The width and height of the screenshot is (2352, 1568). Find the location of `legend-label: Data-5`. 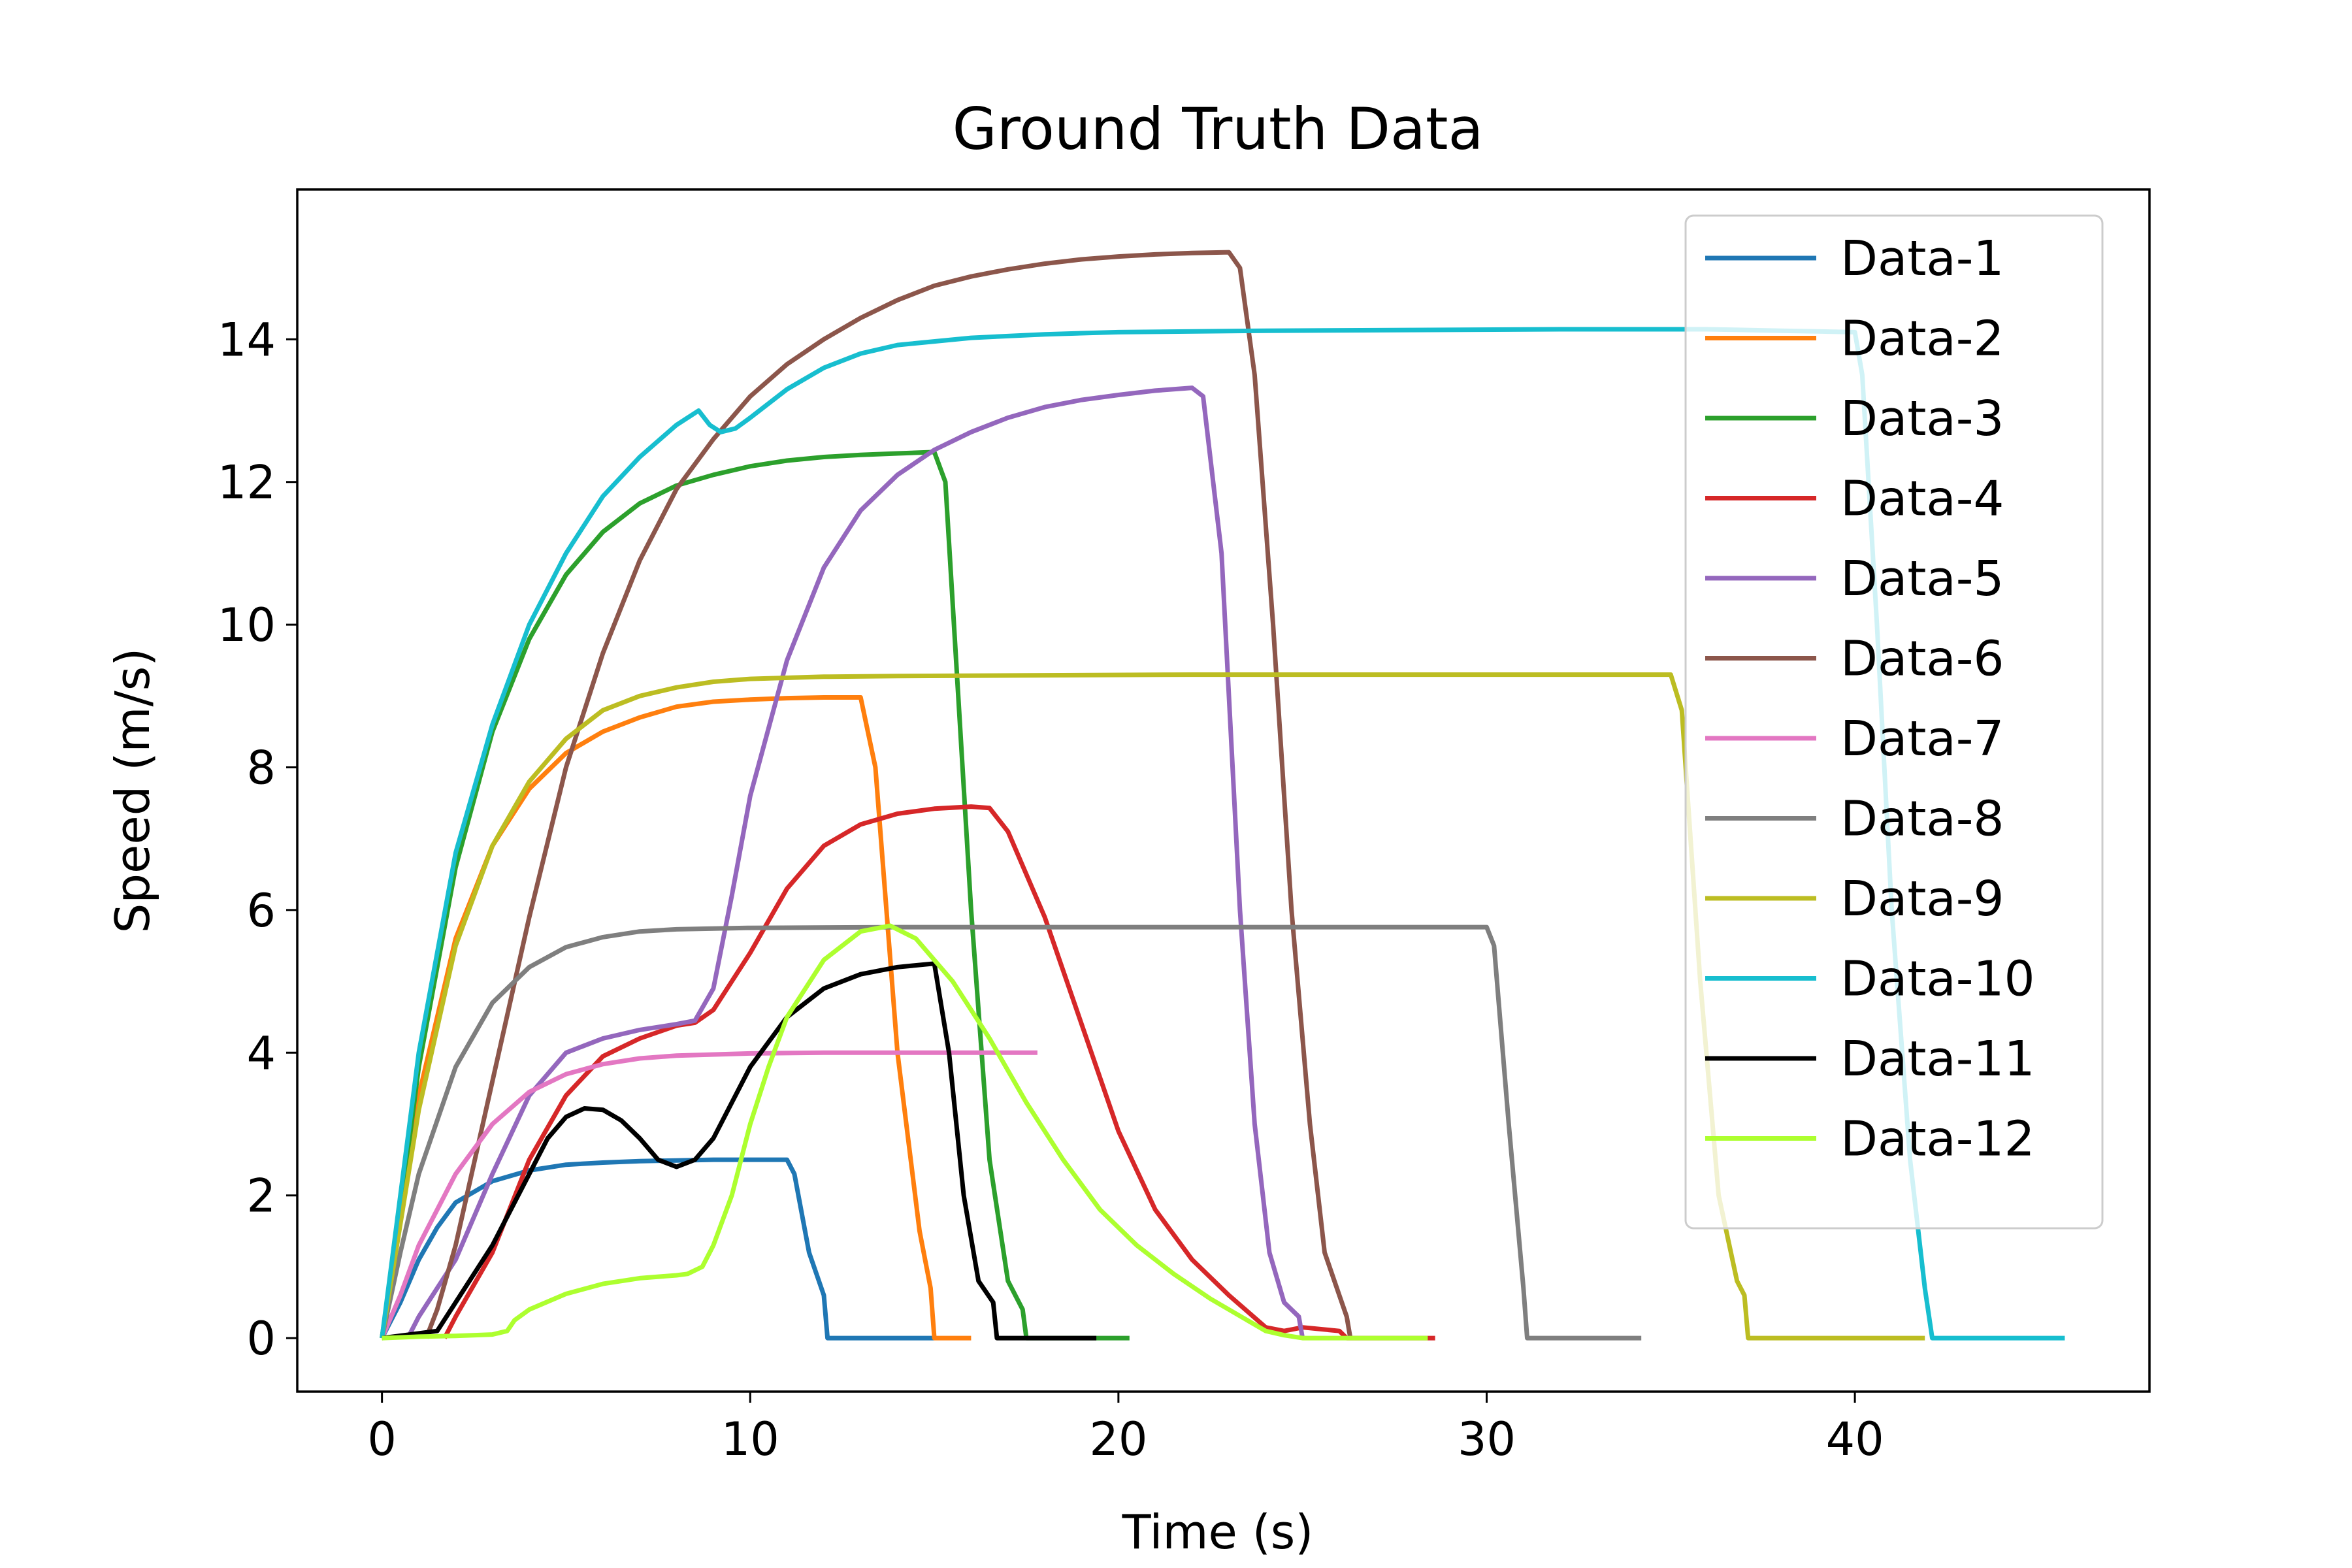

legend-label: Data-5 is located at coordinates (1922, 579).